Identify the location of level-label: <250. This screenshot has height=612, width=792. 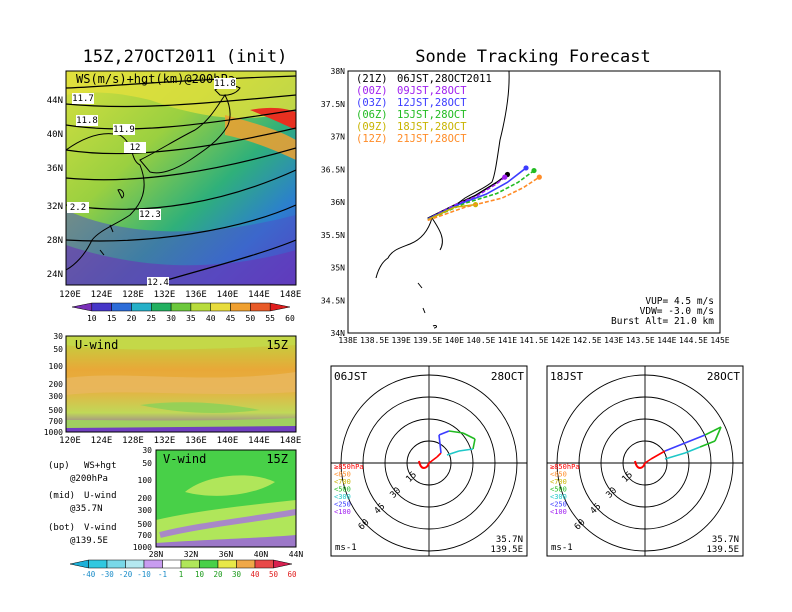
(342, 505).